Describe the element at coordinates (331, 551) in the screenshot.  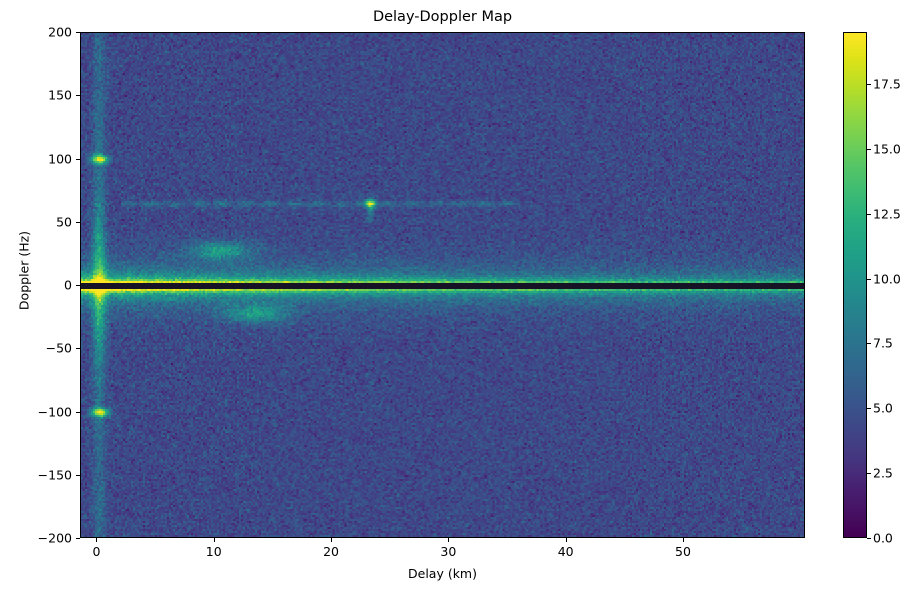
I see `x-tick-label: 20` at that location.